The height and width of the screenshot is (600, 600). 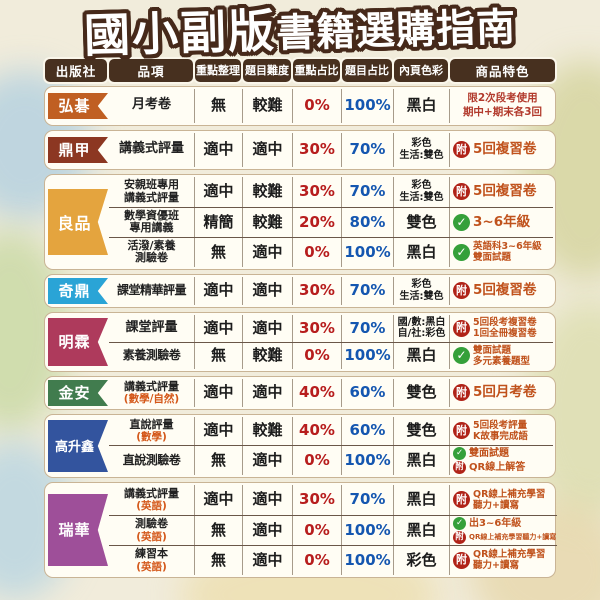 I want to click on publisher-card-qiding: 奇鼎 課堂精華評量 適中 適中 30% 70% 彩色 生活:雙色 附 5回複習卷, so click(x=300, y=290).